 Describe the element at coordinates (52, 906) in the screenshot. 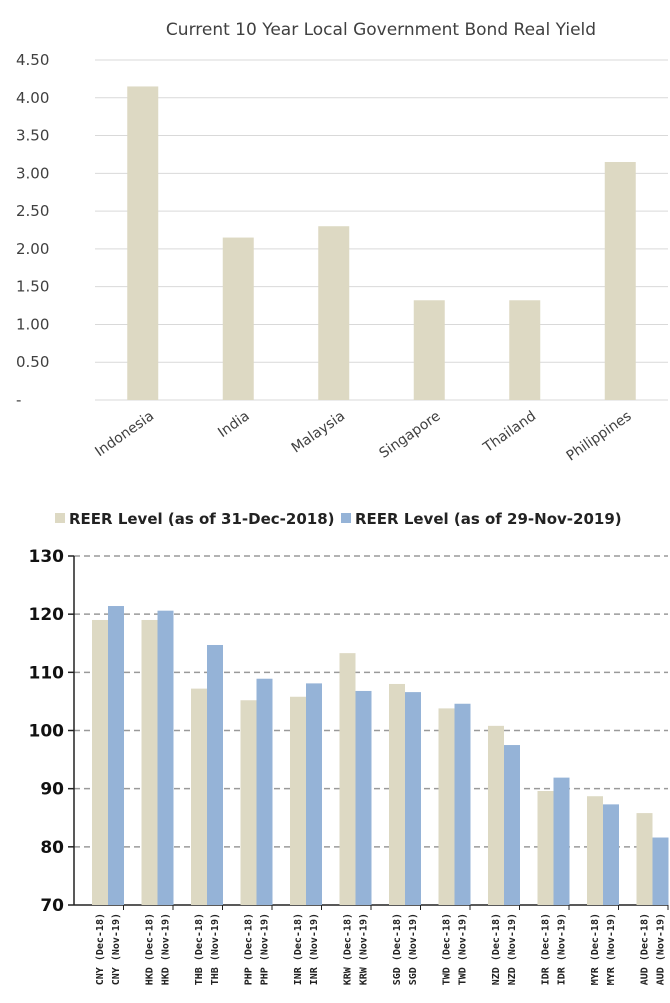

I see `y-tick-label: 70` at that location.